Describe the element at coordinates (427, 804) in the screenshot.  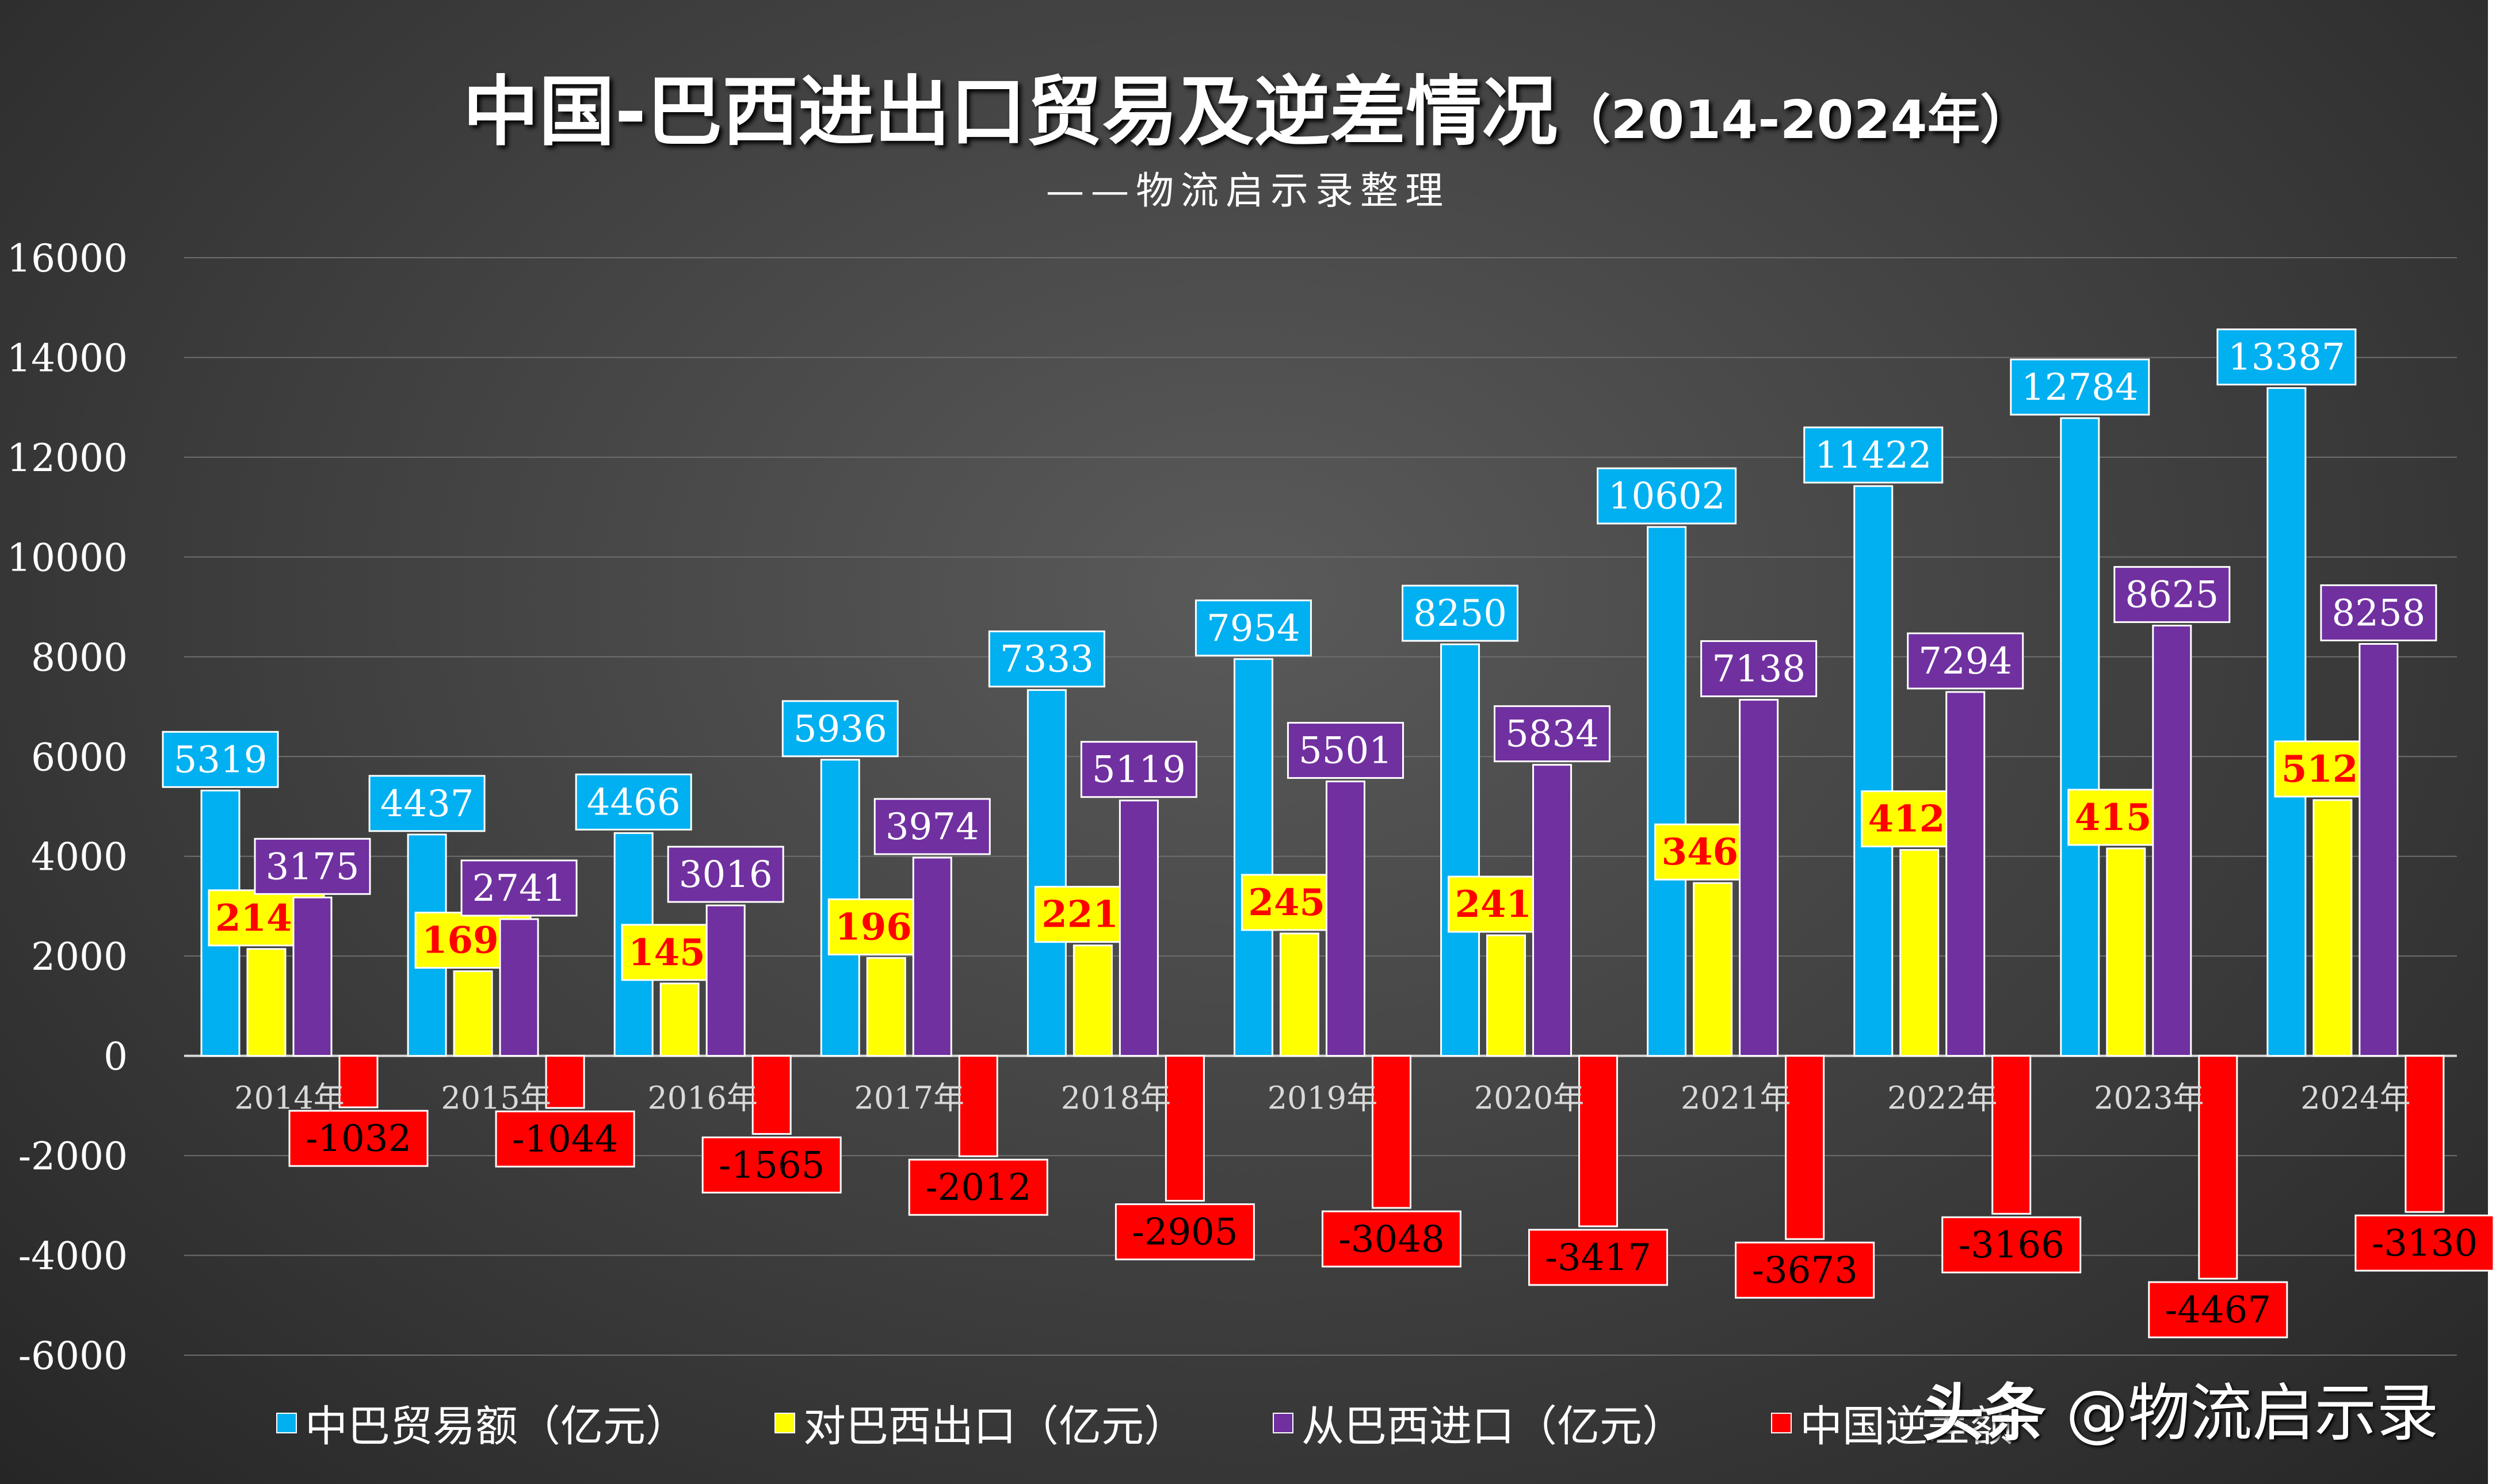
I see `data-label: 4437` at that location.